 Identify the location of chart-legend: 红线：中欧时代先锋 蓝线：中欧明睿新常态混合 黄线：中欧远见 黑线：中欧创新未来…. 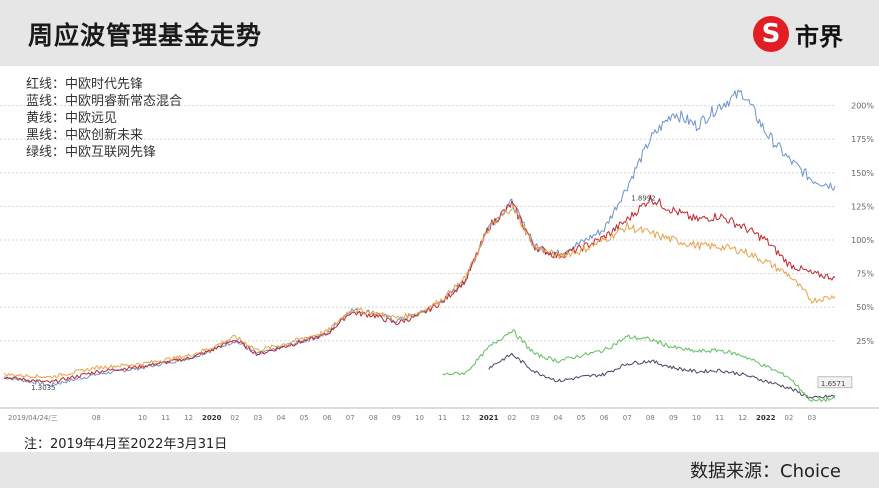
(104, 118).